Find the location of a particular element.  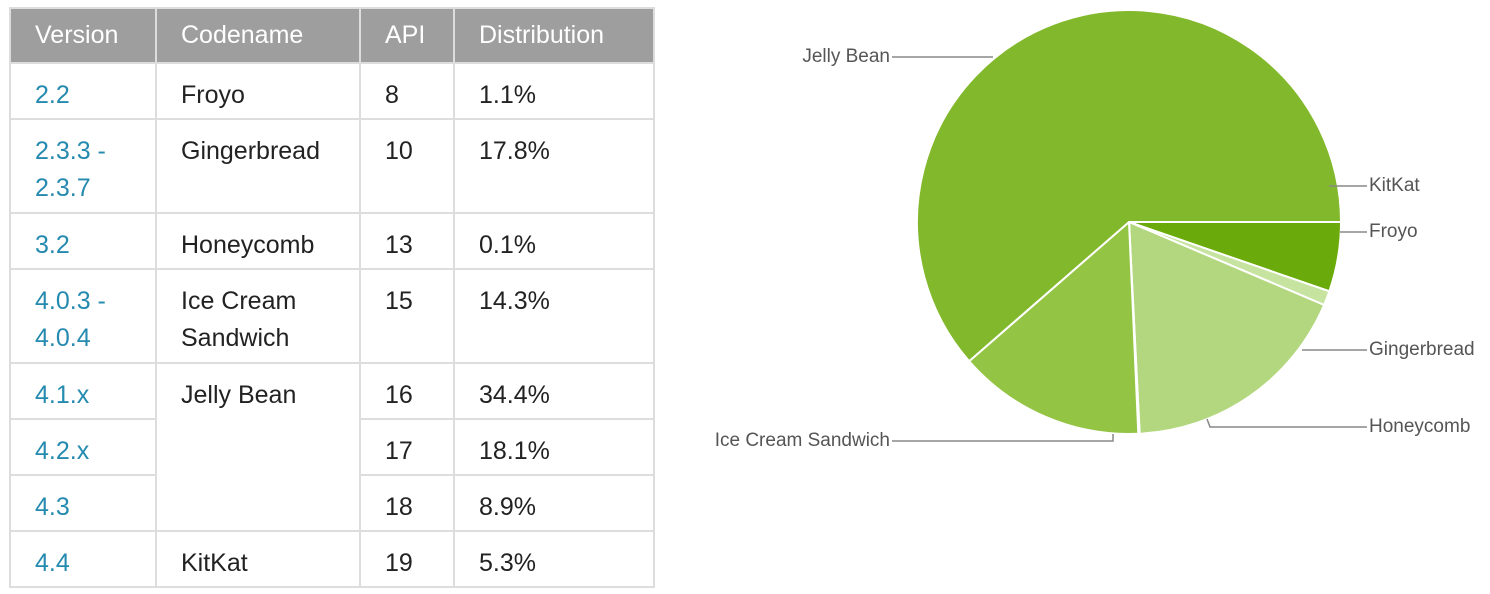

version-line: 4.0.3 - is located at coordinates (70, 301).